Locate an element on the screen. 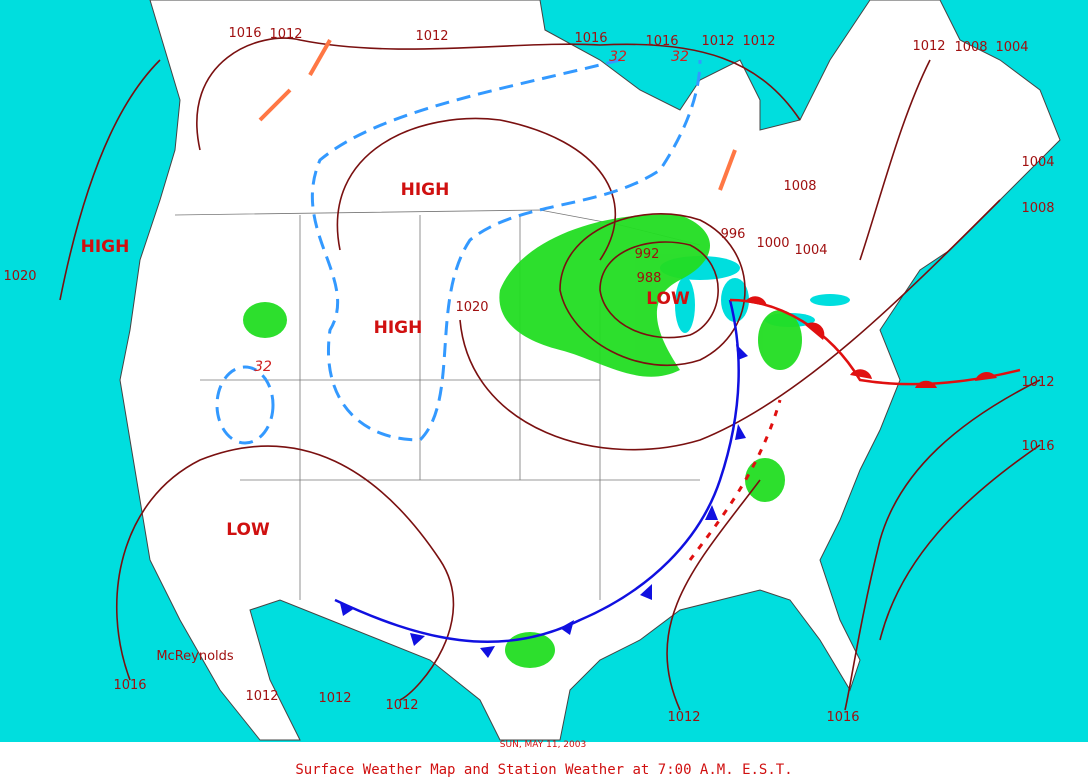 Image resolution: width=1088 pixels, height=783 pixels. trough is located at coordinates (735, 480).